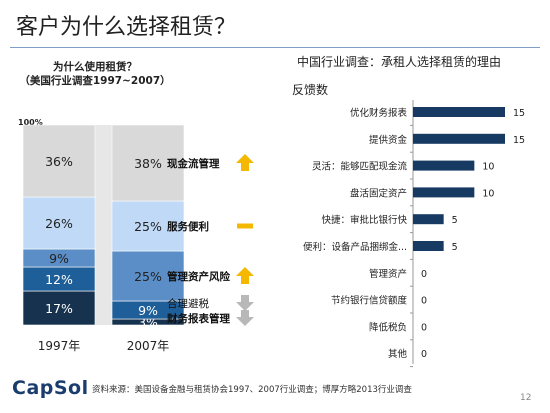 This screenshot has height=413, width=550. What do you see at coordinates (198, 318) in the screenshot?
I see `legend-label: 财务报表管理` at bounding box center [198, 318].